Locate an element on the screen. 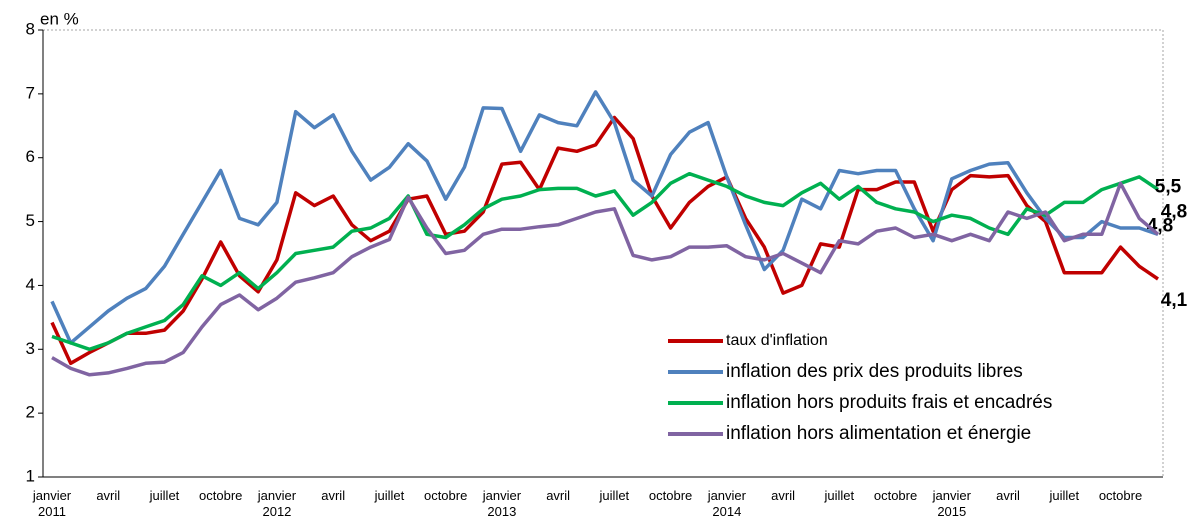  y-tick-label: 8 is located at coordinates (30, 28).